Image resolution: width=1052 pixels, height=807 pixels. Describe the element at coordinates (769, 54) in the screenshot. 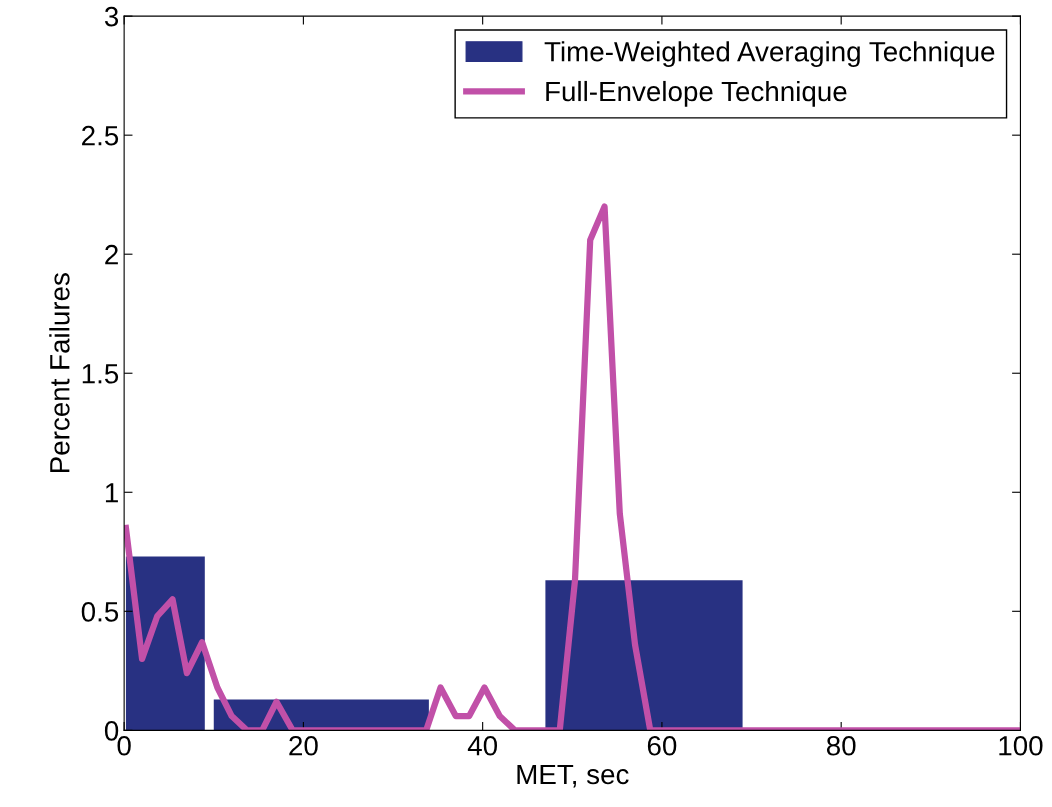

I see `legend-label: Time-Weighted Averaging Technique` at that location.